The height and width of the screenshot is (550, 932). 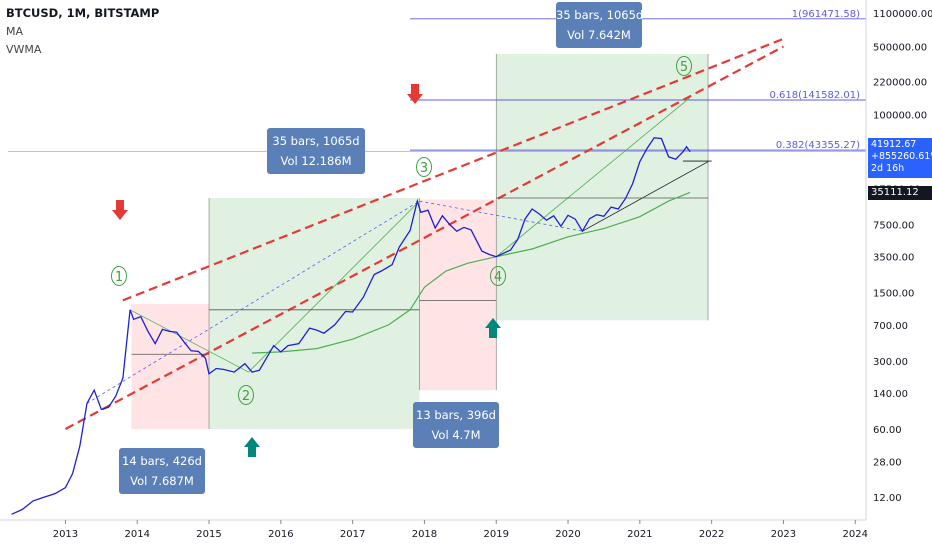 What do you see at coordinates (902, 14) in the screenshot?
I see `price-tick-label: 1100000.00` at bounding box center [902, 14].